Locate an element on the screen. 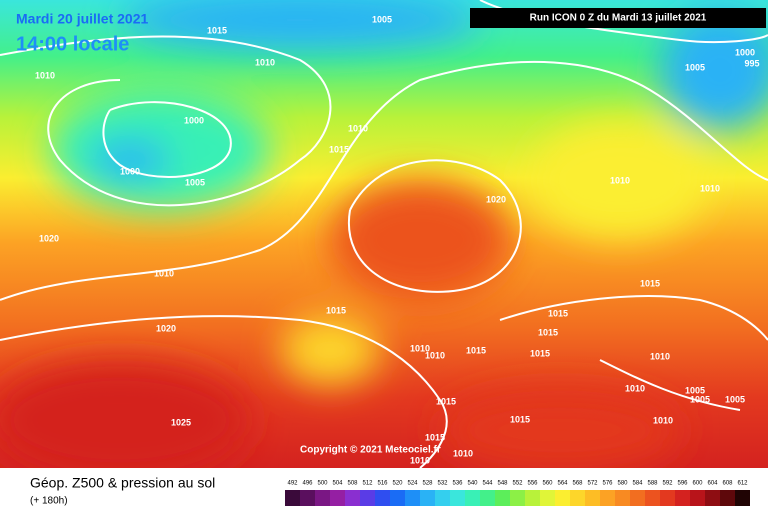  legend-label: 564 is located at coordinates (562, 484).